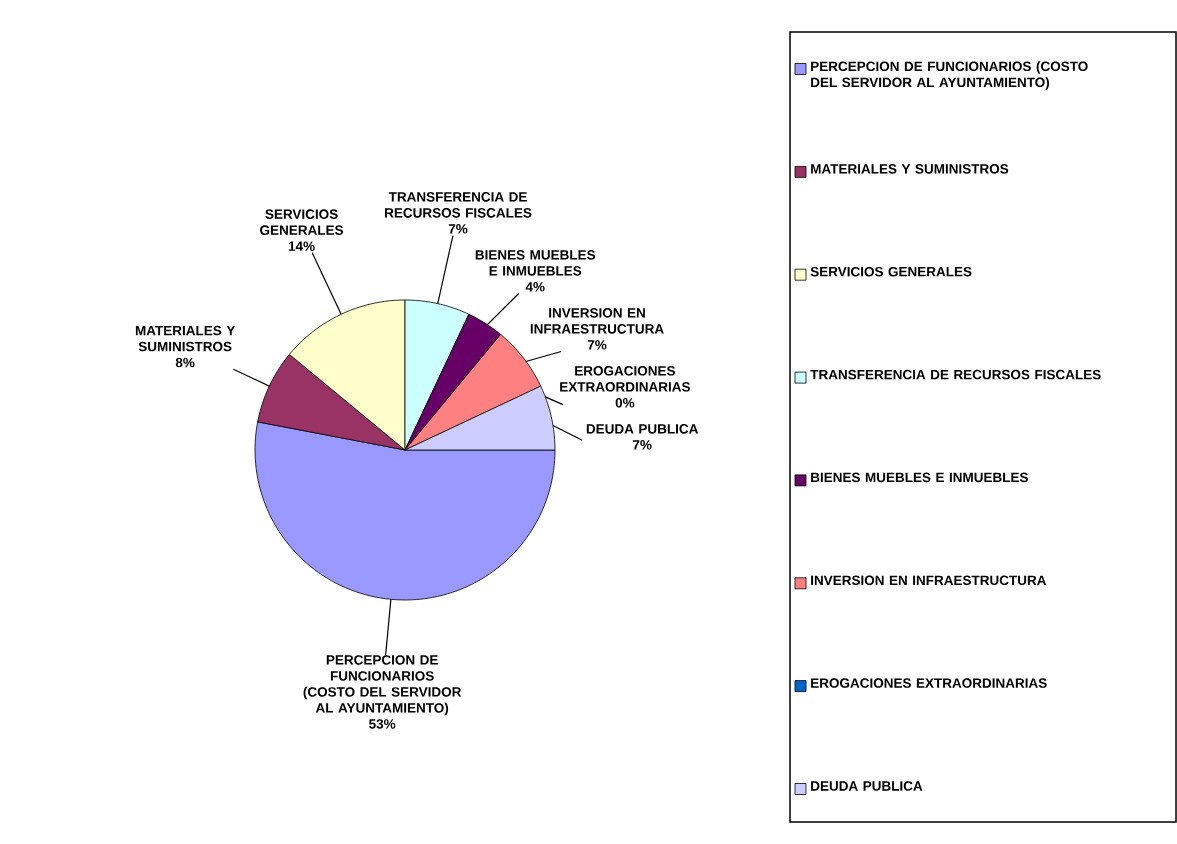  I want to click on category-label: EROGACIONES EXTRAORDINARIAS, so click(625, 379).